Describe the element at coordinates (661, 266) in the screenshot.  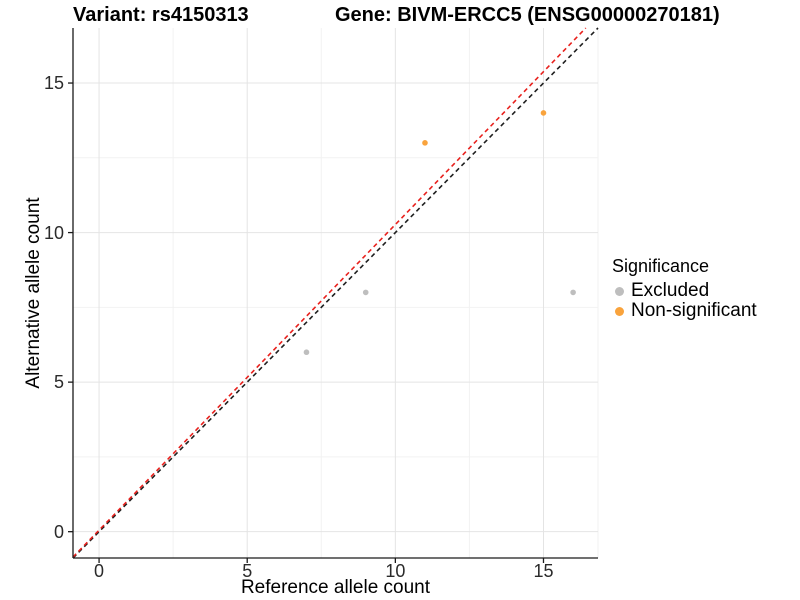
I see `legend-title: Significance` at that location.